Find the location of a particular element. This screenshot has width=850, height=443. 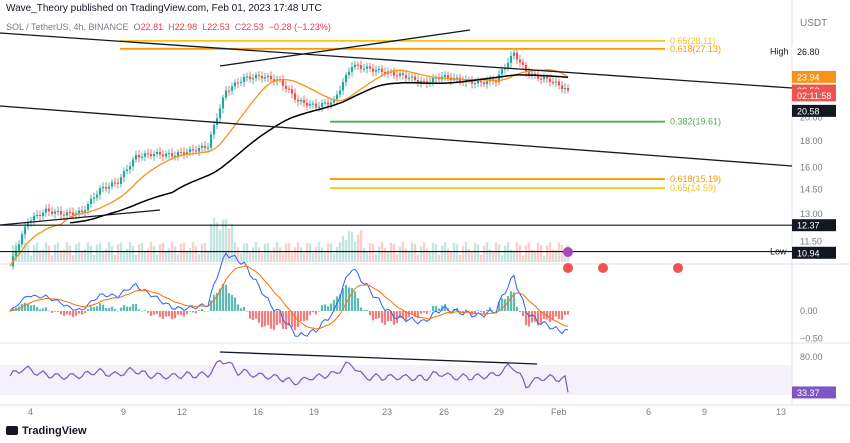

price-label-value: 12.37 is located at coordinates (808, 226).